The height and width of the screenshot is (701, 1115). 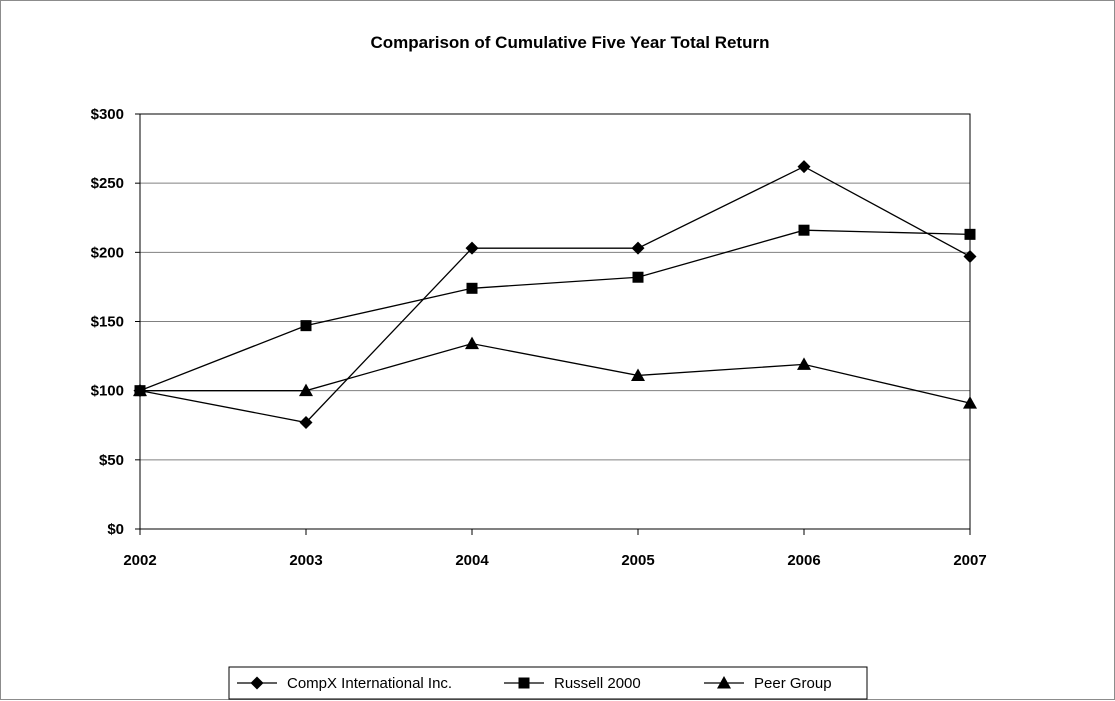 What do you see at coordinates (107, 391) in the screenshot?
I see `y-tick-label: $100` at bounding box center [107, 391].